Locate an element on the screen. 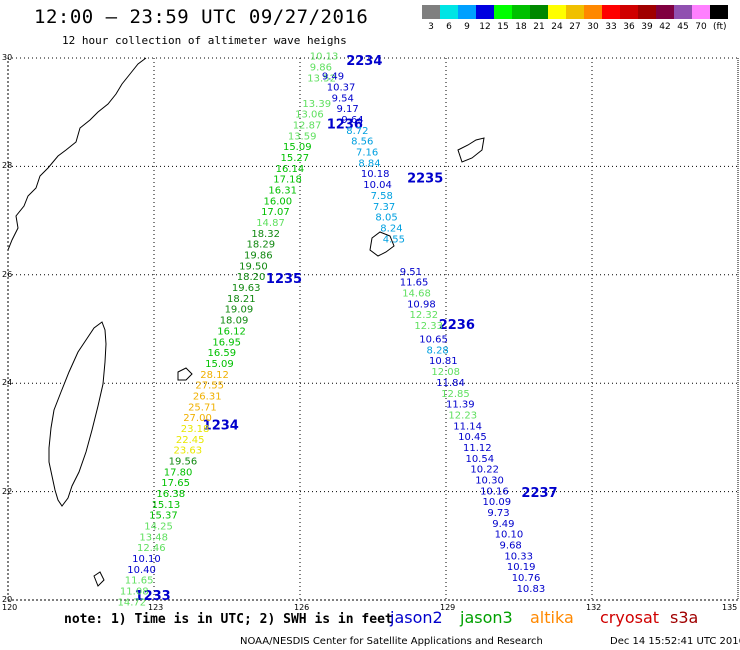  scale-label: 39 is located at coordinates (647, 27).